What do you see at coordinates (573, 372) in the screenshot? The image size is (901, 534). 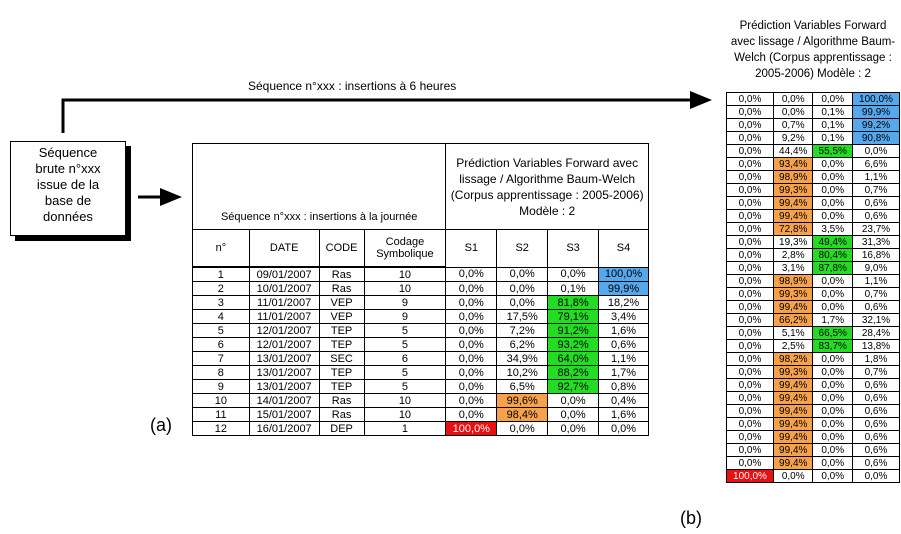 I see `table-cell: 88,2%` at bounding box center [573, 372].